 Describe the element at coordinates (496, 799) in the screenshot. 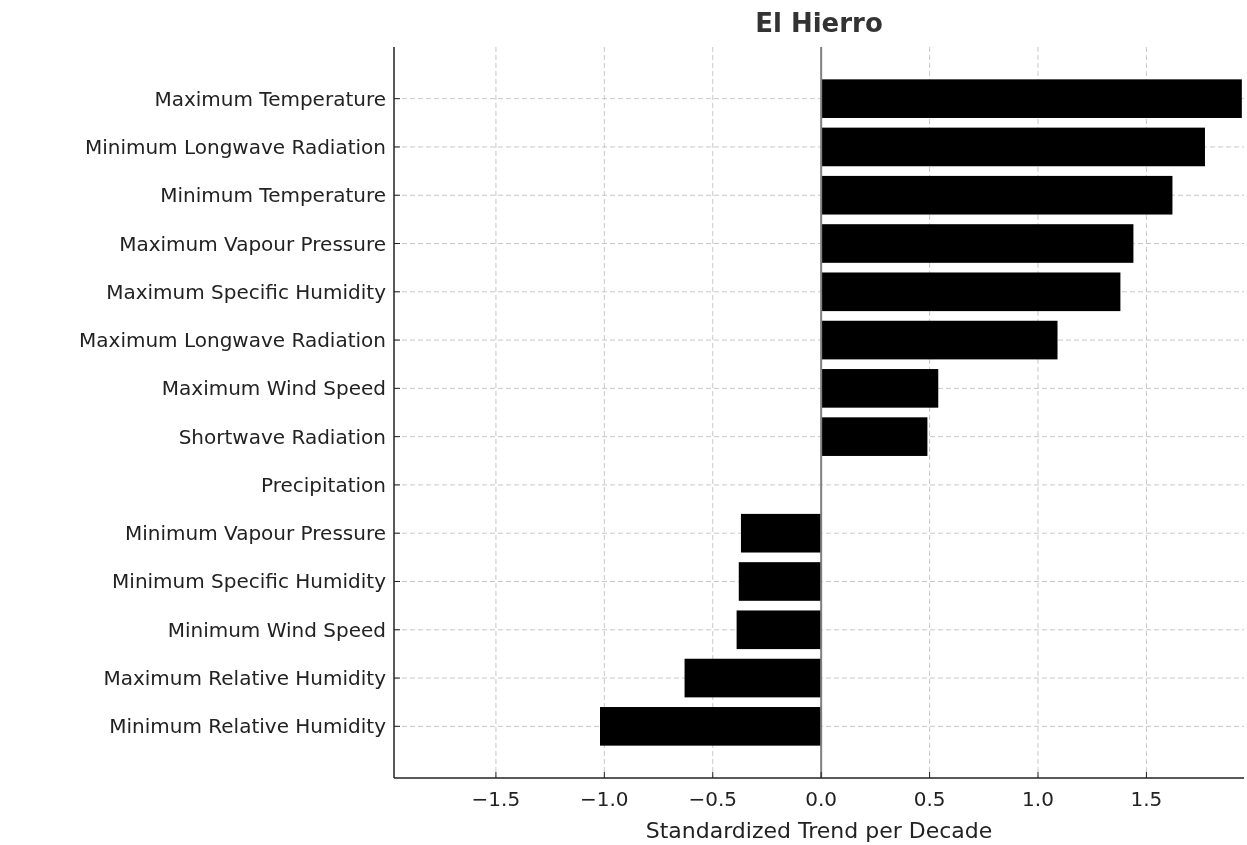

I see `x-tick-label: −1.5` at that location.